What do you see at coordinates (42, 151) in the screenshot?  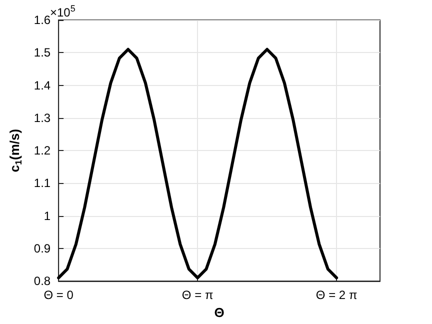 I see `y-tick-label: 1.2` at bounding box center [42, 151].